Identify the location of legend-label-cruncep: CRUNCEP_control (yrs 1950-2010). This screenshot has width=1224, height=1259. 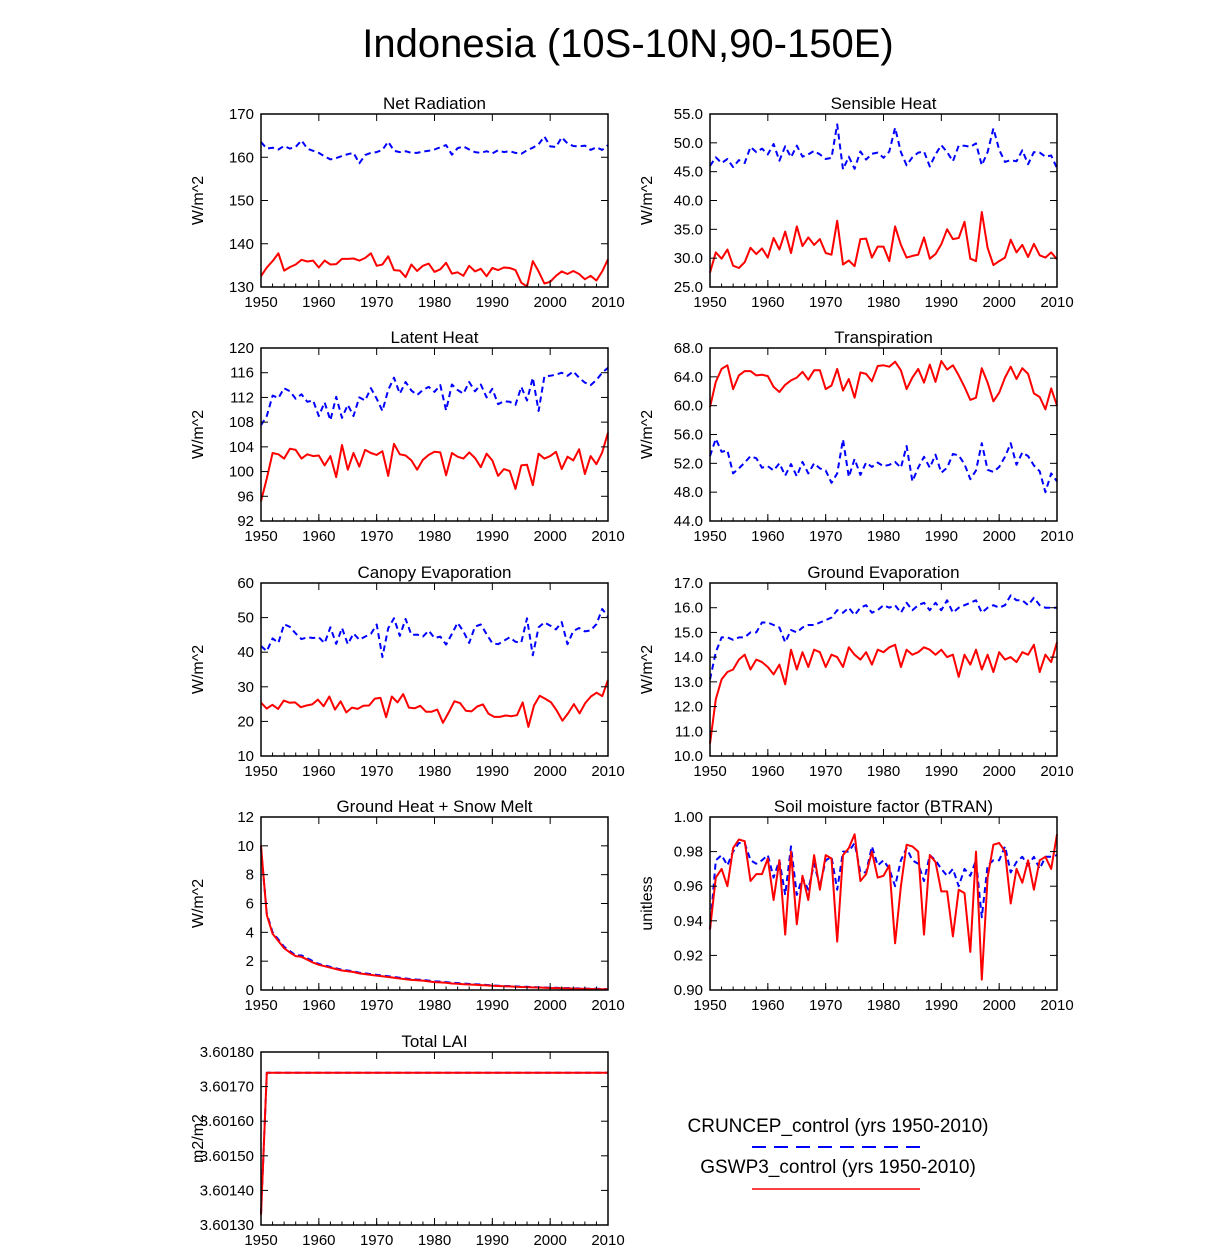
(838, 1126).